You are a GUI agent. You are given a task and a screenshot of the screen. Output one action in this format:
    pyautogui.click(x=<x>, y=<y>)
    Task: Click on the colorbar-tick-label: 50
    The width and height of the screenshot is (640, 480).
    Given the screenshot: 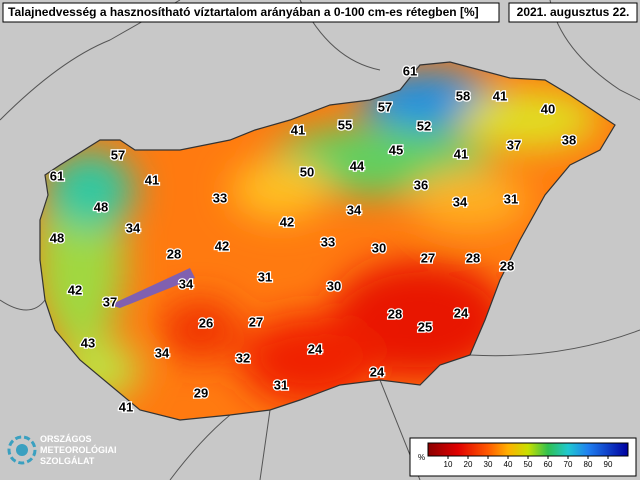 What is the action you would take?
    pyautogui.click(x=528, y=464)
    